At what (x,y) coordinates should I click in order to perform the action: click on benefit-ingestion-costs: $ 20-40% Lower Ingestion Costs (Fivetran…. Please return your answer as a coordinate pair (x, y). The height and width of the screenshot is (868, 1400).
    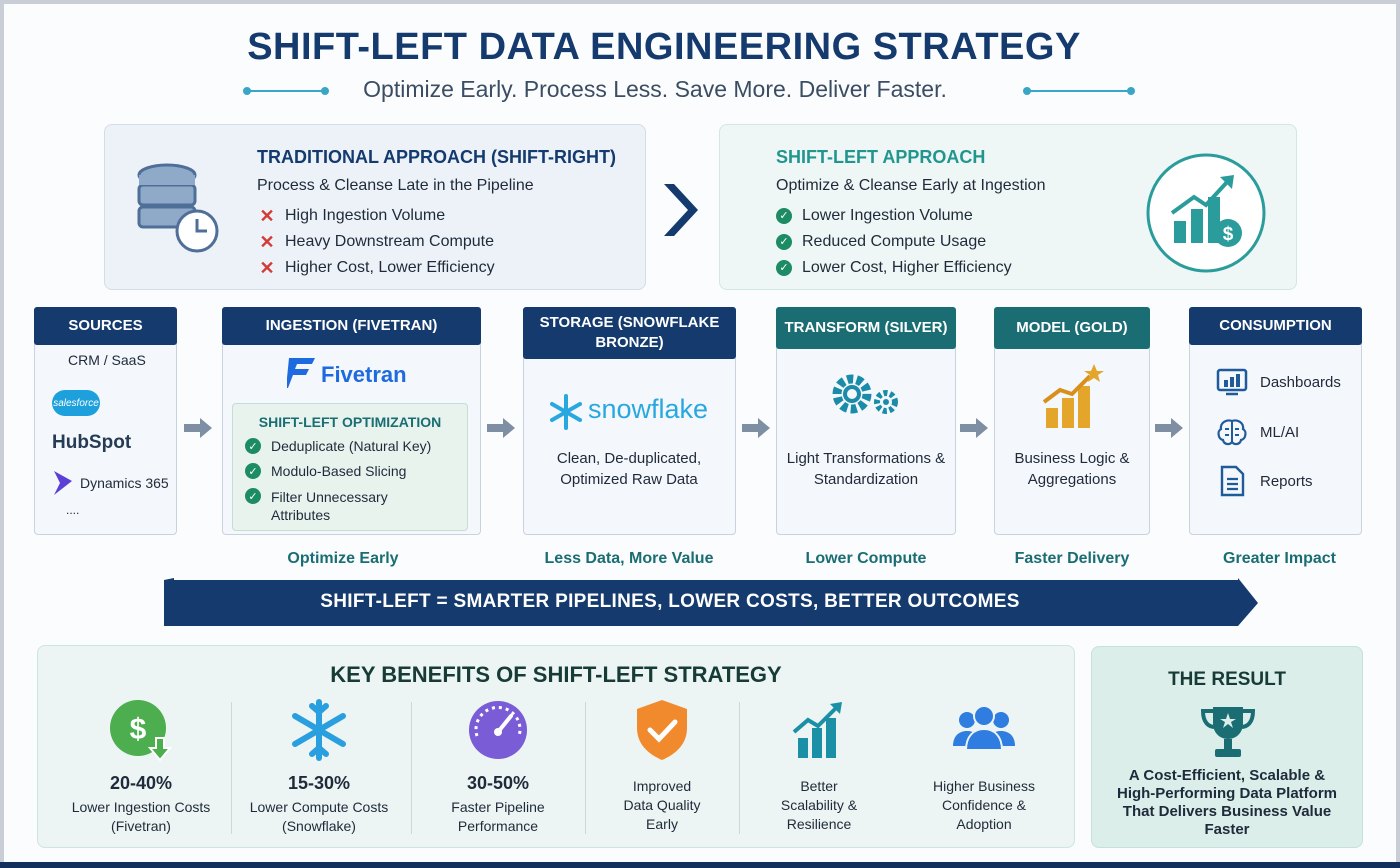
    Looking at the image, I should click on (141, 767).